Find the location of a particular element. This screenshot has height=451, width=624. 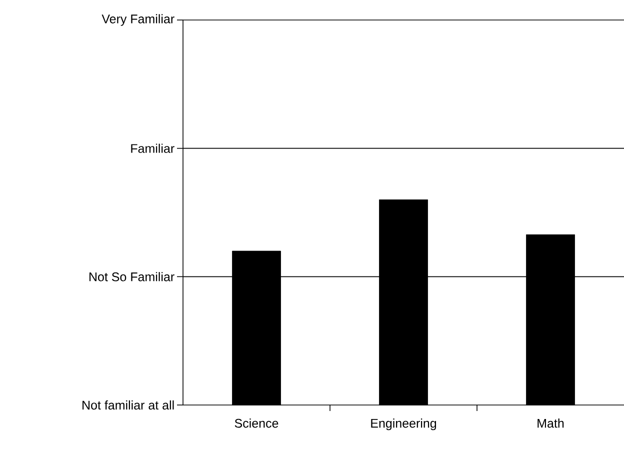

ref-line-label: Familiar is located at coordinates (152, 148).